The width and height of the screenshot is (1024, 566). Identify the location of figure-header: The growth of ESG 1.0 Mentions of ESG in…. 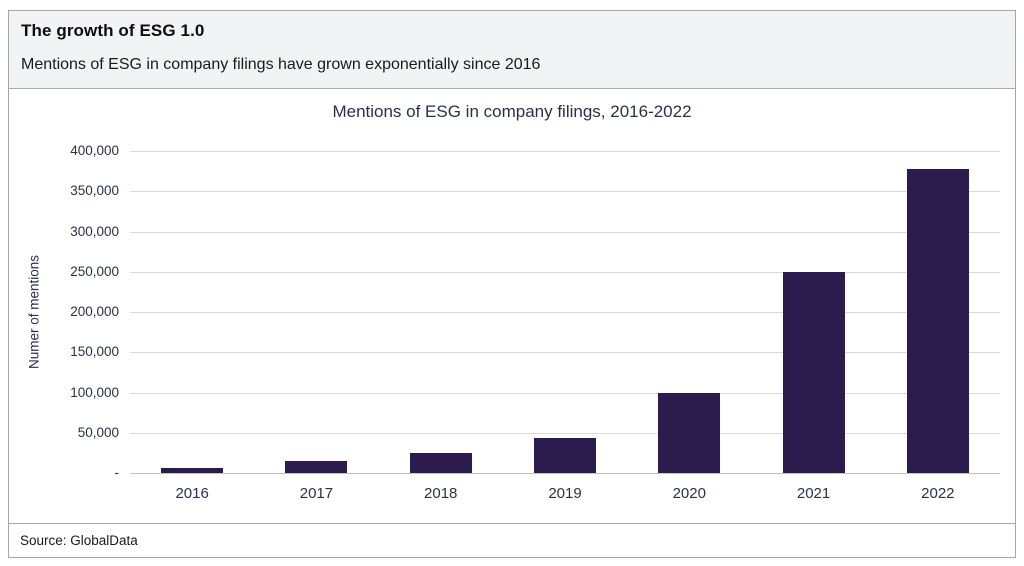
(512, 50).